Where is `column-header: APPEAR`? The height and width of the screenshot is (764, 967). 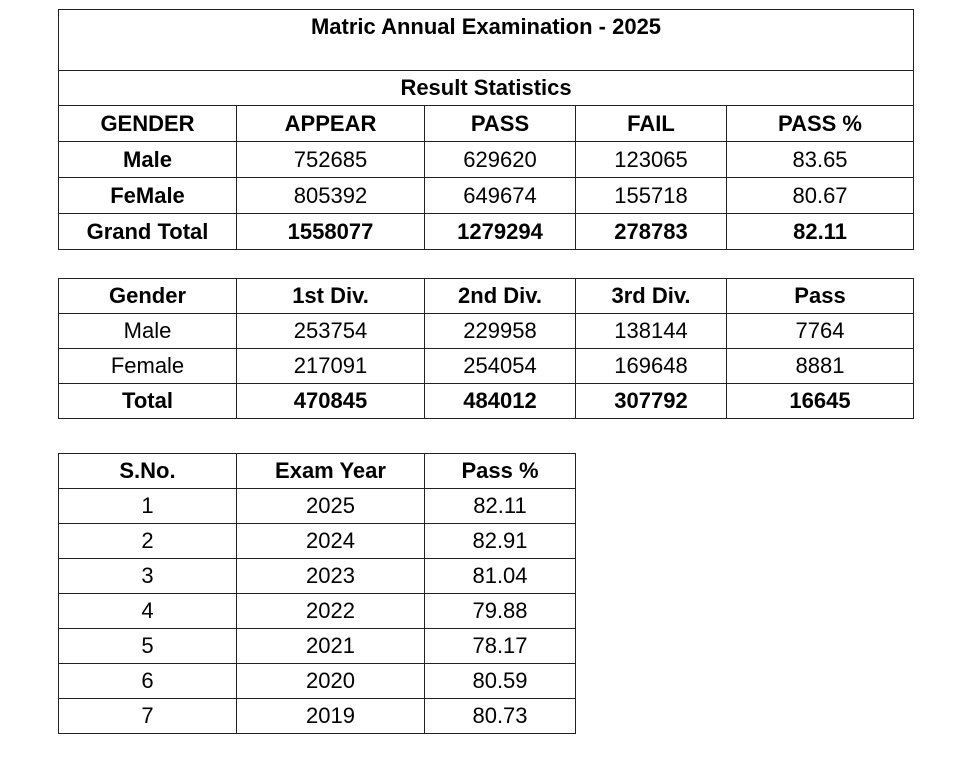 column-header: APPEAR is located at coordinates (330, 123).